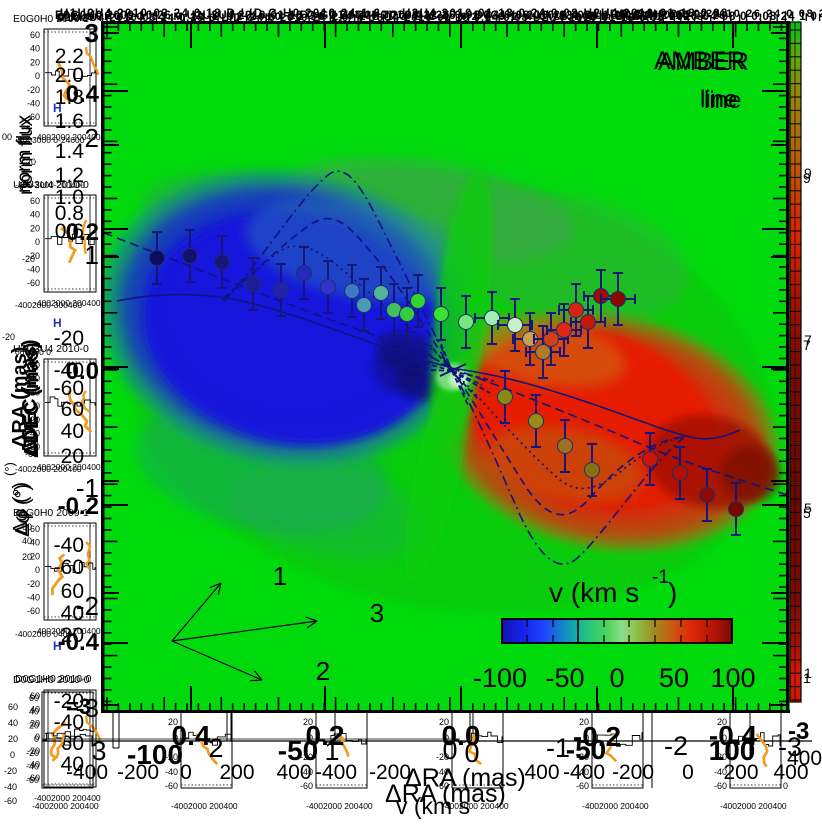  Describe the element at coordinates (51, 513) in the screenshot. I see `svg-text: E0G0H0 2009-1` at that location.